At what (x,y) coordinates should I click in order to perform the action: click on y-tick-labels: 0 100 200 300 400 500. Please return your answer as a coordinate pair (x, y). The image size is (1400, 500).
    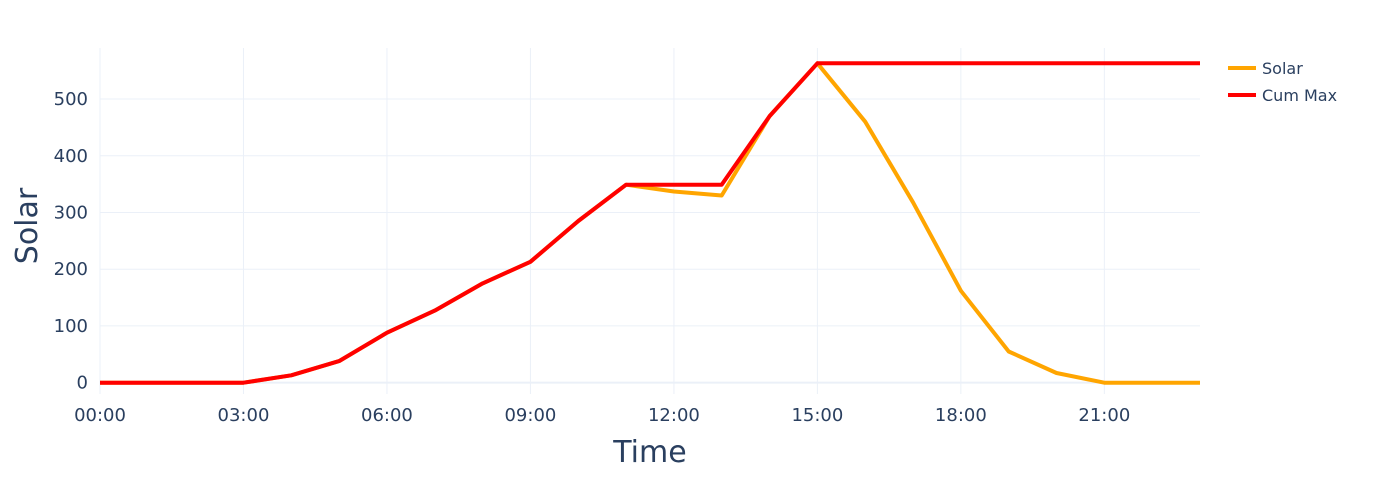
    Looking at the image, I should click on (71, 241).